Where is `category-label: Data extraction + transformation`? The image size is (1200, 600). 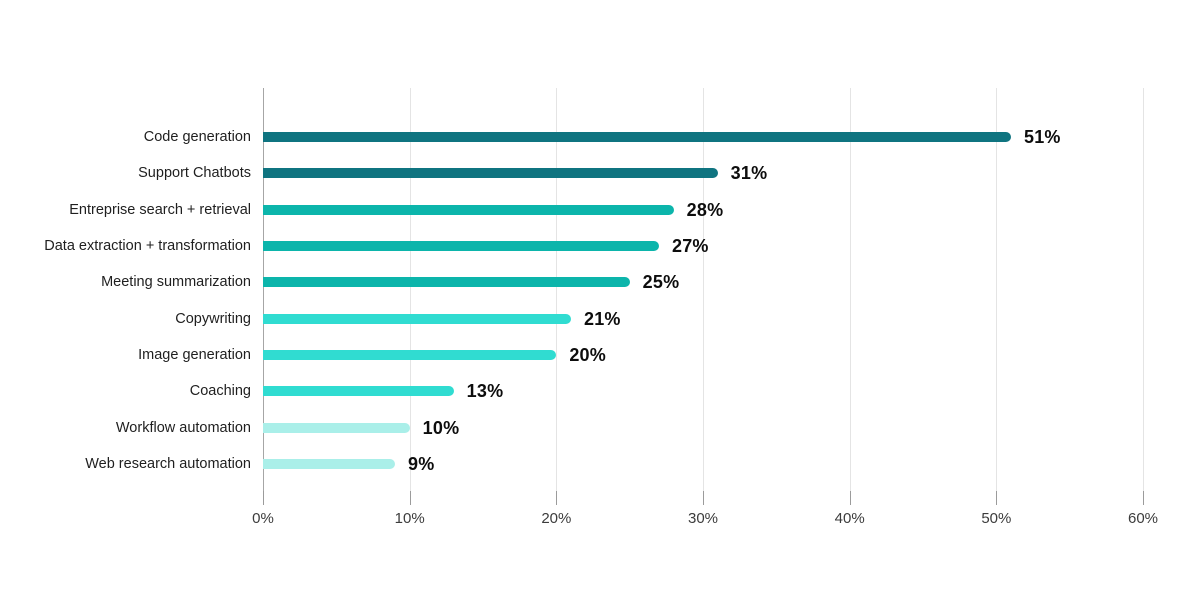 category-label: Data extraction + transformation is located at coordinates (147, 245).